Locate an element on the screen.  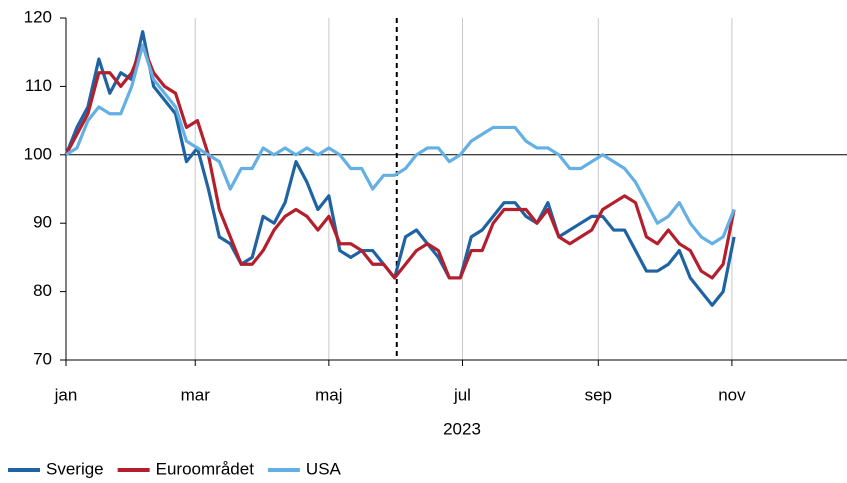
y-tick-label: 100 is located at coordinates (38, 153).